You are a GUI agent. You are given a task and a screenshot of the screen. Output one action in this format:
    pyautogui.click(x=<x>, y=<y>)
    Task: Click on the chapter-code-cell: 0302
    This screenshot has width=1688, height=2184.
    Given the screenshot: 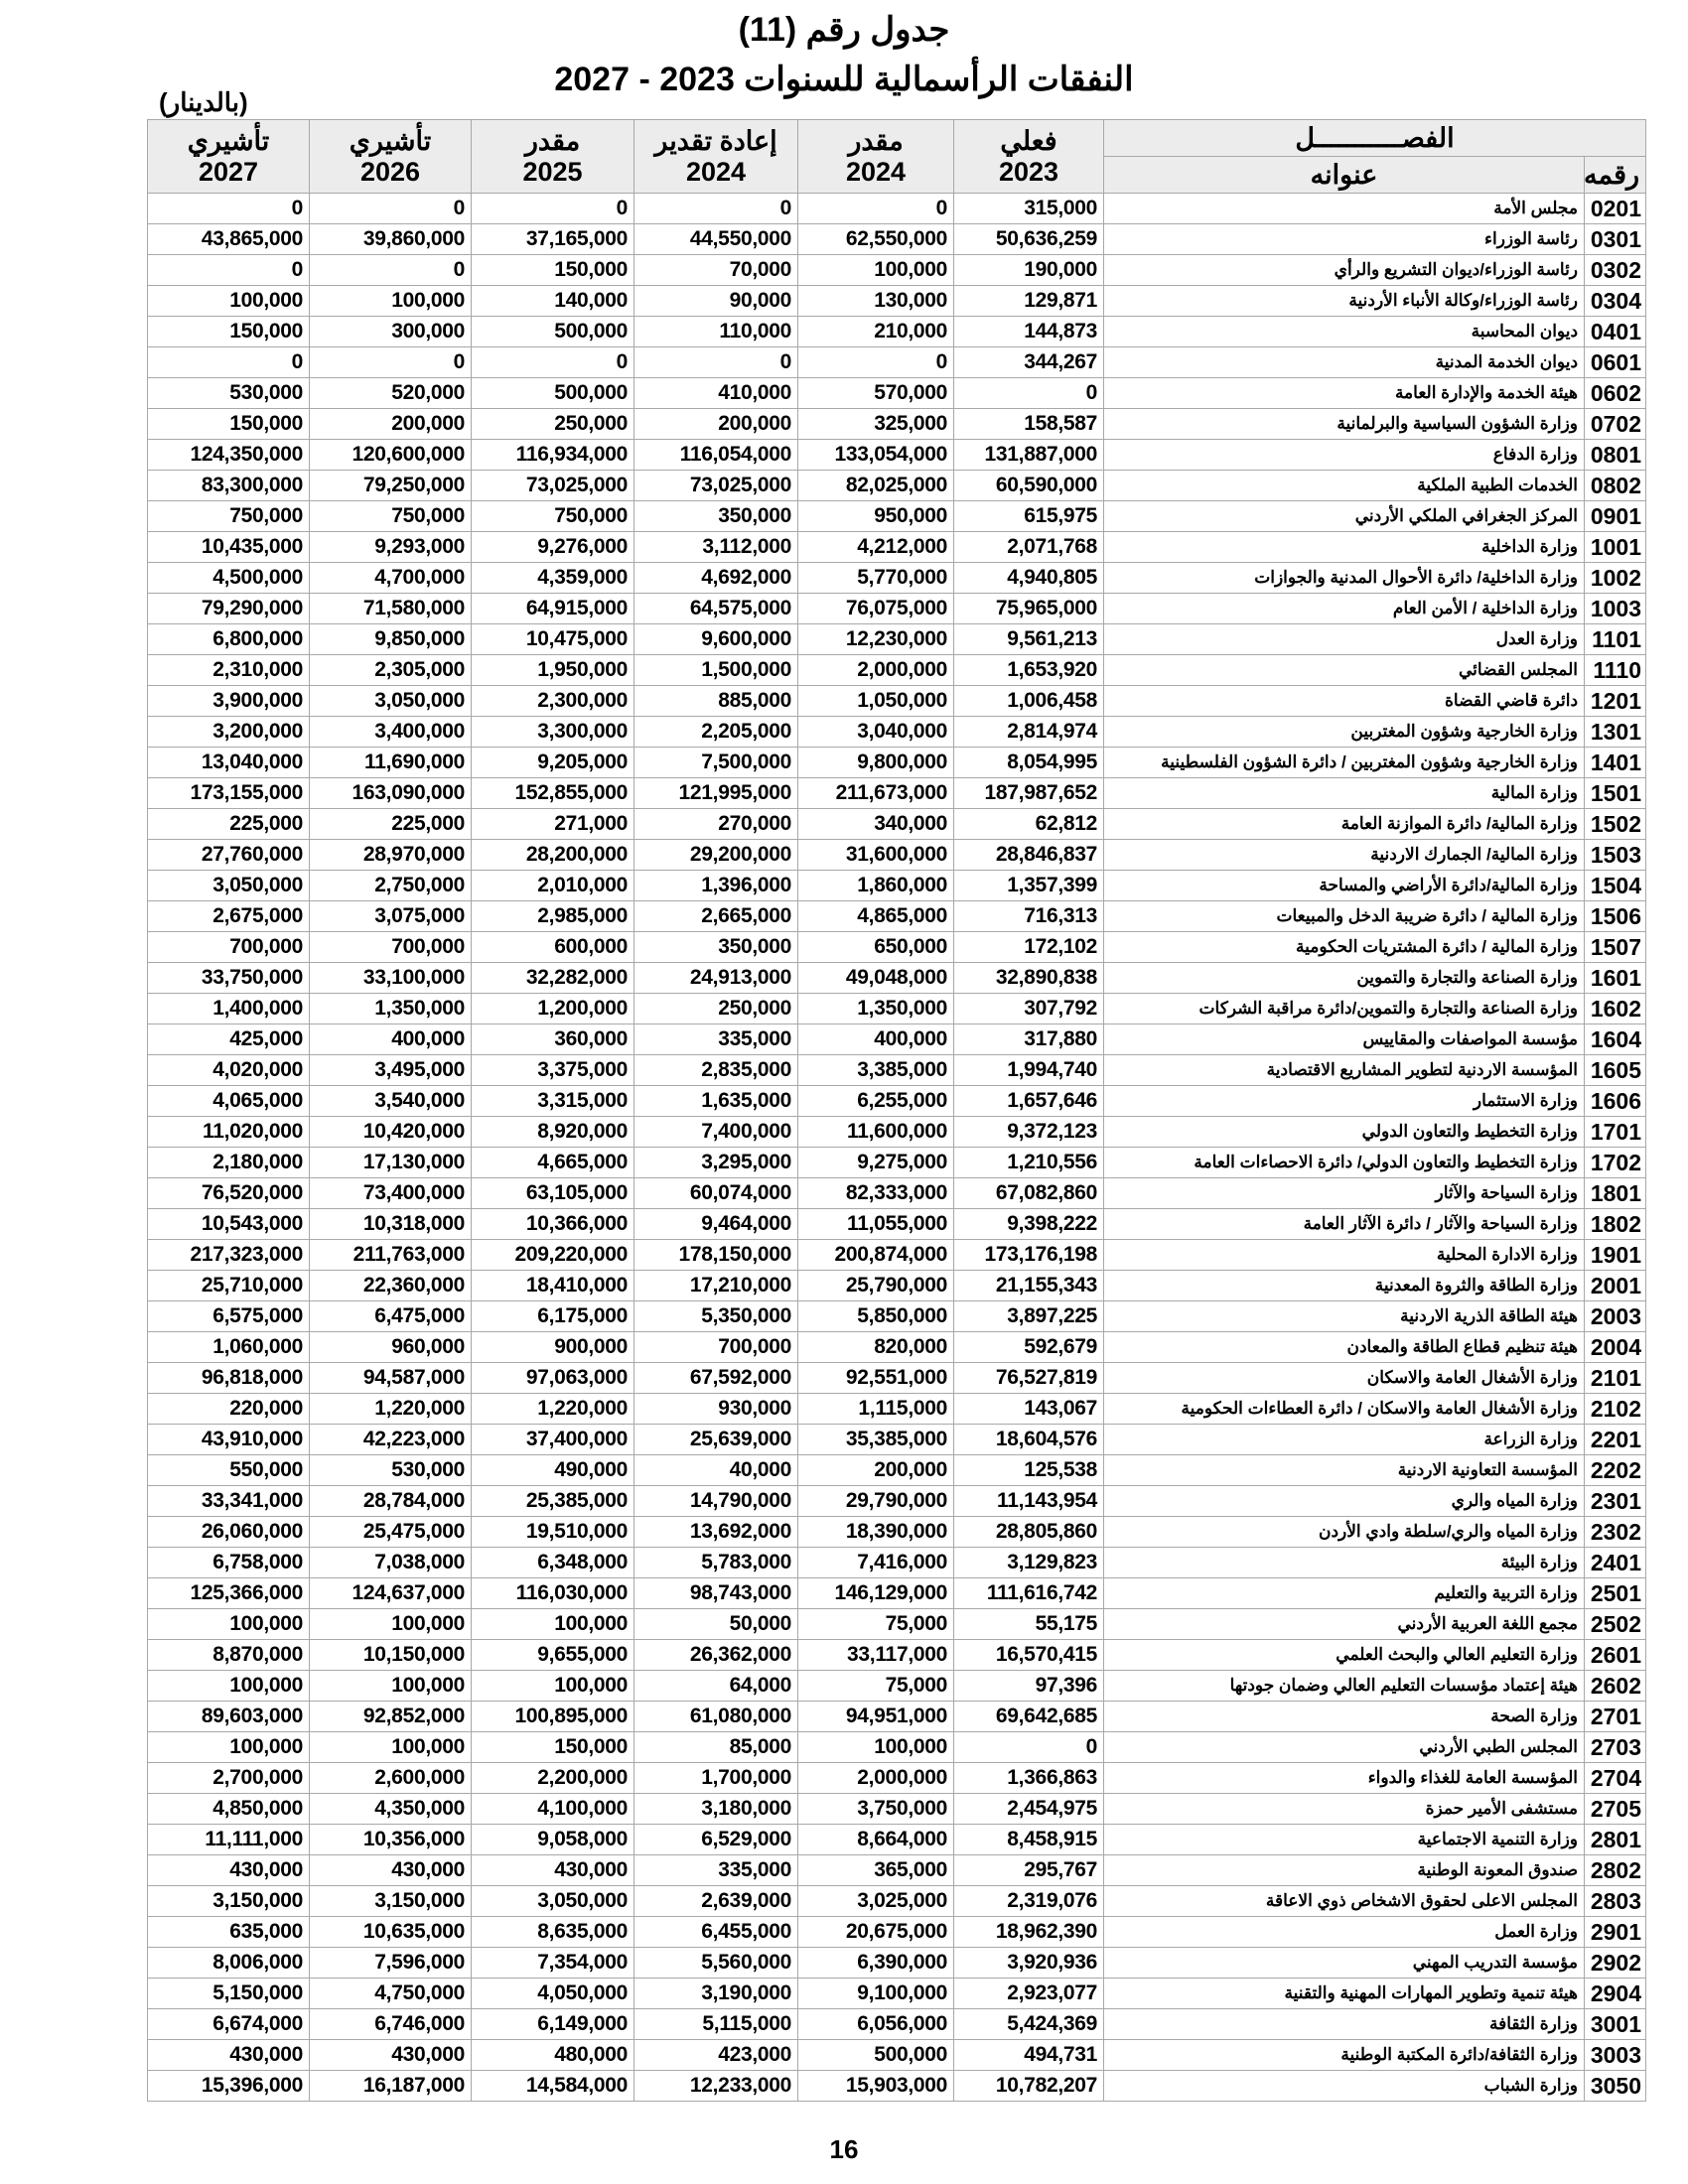 What is the action you would take?
    pyautogui.click(x=1615, y=270)
    